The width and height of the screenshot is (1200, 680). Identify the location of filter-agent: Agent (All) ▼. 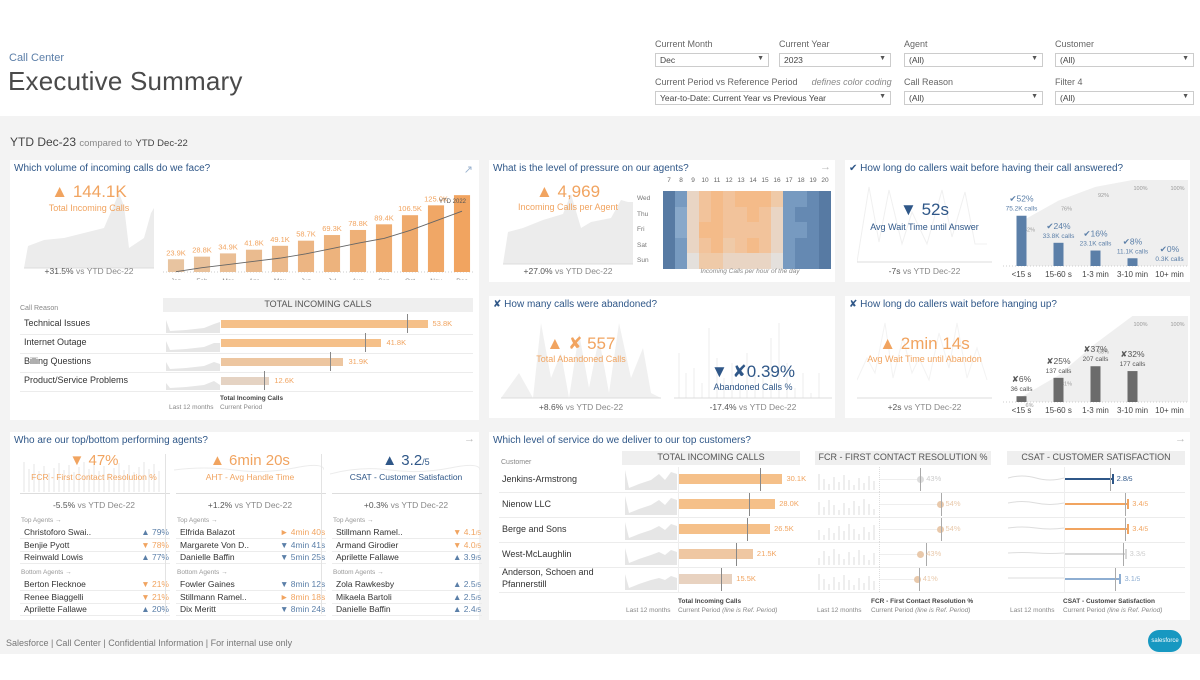
(973, 53).